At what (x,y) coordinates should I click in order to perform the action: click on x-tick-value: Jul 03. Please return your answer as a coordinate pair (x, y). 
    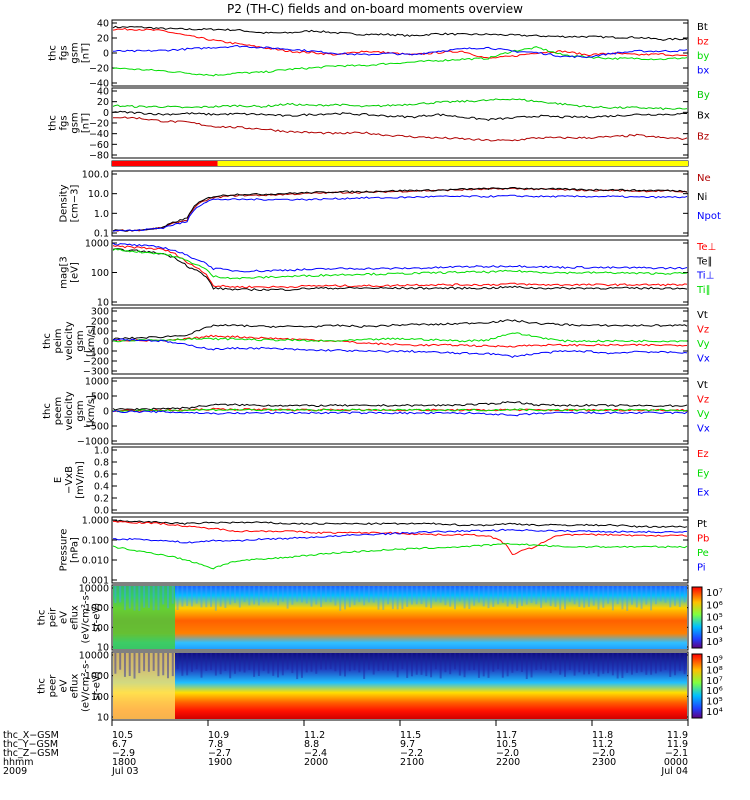
    Looking at the image, I should click on (125, 771).